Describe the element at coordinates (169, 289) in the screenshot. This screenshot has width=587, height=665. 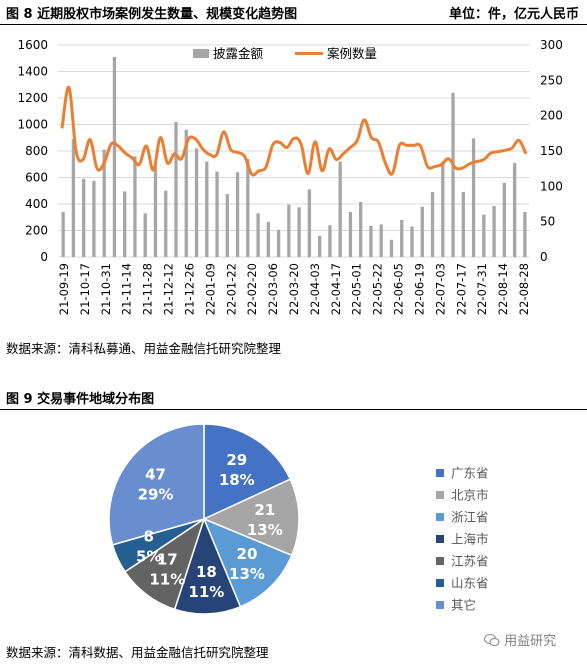
I see `x-tick-label: 21-12-12` at that location.